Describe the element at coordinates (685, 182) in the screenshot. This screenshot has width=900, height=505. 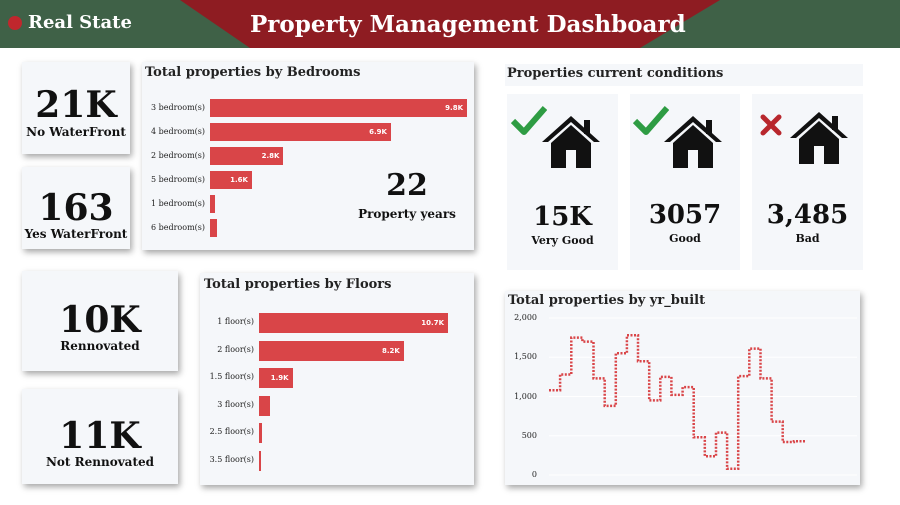
I see `condition-card-good: 3057 Good` at that location.